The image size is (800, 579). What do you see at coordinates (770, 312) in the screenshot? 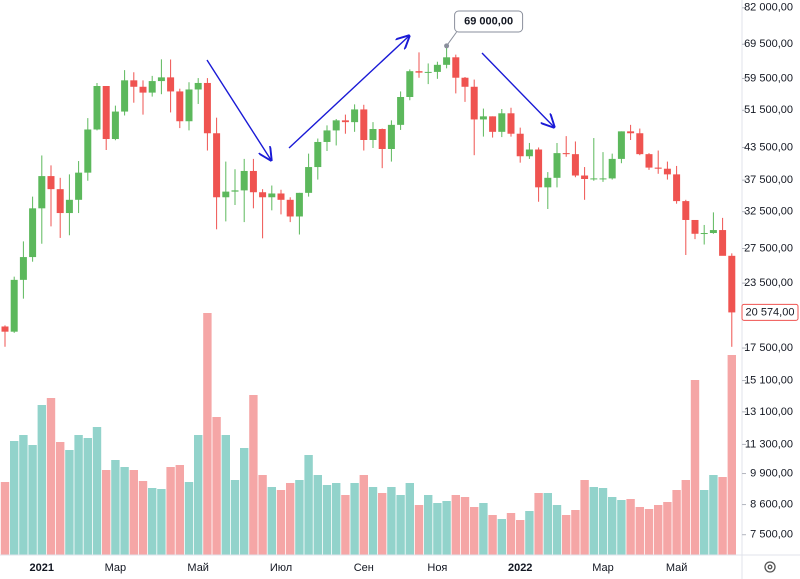
I see `last-price-box` at bounding box center [770, 312].